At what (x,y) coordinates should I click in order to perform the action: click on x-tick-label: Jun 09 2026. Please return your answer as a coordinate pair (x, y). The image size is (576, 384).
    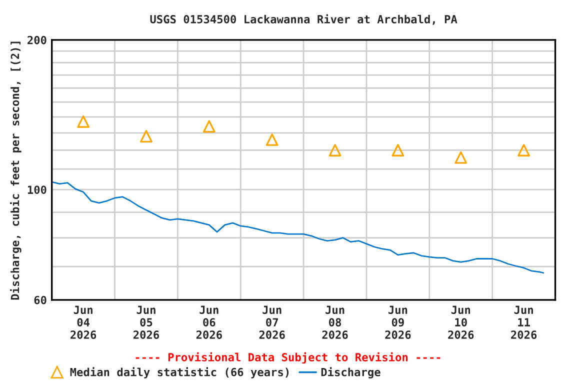
    Looking at the image, I should click on (398, 322).